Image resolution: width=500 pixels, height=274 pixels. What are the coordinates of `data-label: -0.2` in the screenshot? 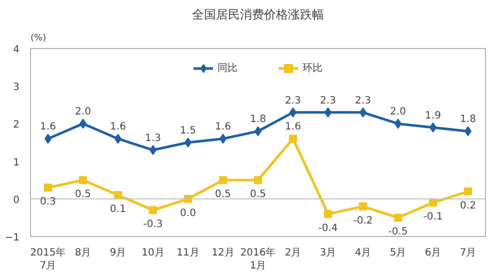 It's located at (363, 220).